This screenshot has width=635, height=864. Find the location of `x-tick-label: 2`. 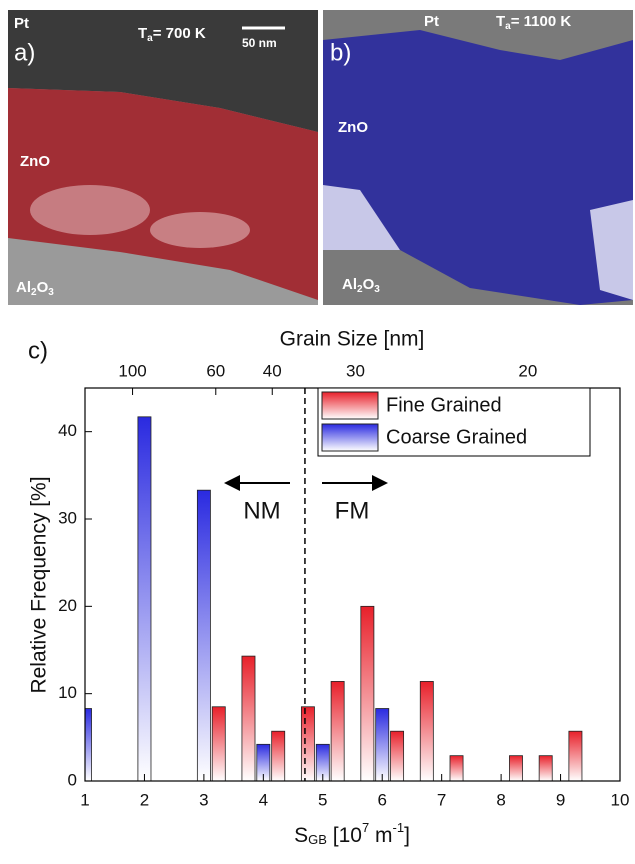

x-tick-label: 2 is located at coordinates (144, 799).